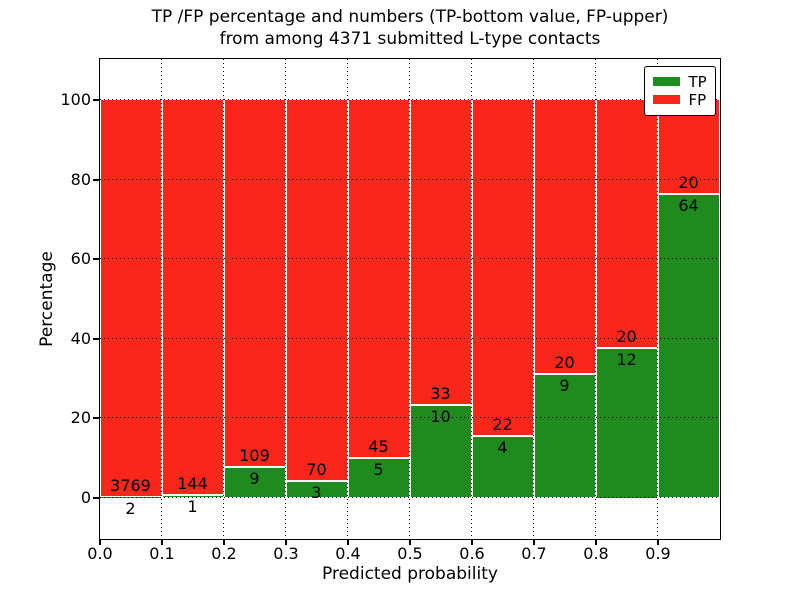 The width and height of the screenshot is (800, 600). Describe the element at coordinates (697, 81) in the screenshot. I see `legend-label-tp: TP` at that location.